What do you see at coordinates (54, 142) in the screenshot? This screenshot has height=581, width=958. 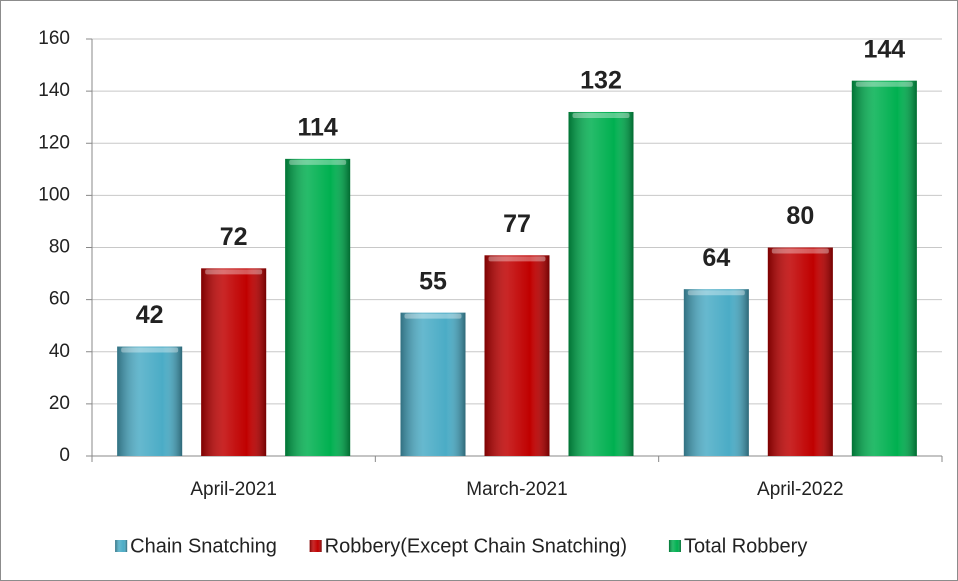 I see `y-tick-label: 120` at bounding box center [54, 142].